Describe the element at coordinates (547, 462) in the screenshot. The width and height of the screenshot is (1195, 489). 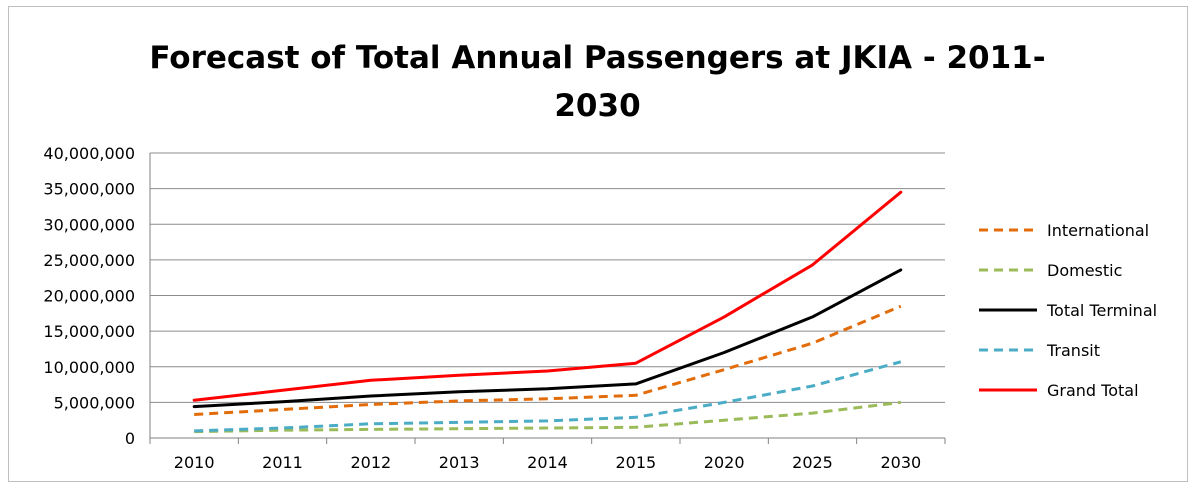
I see `x-tick-label: 2014` at that location.